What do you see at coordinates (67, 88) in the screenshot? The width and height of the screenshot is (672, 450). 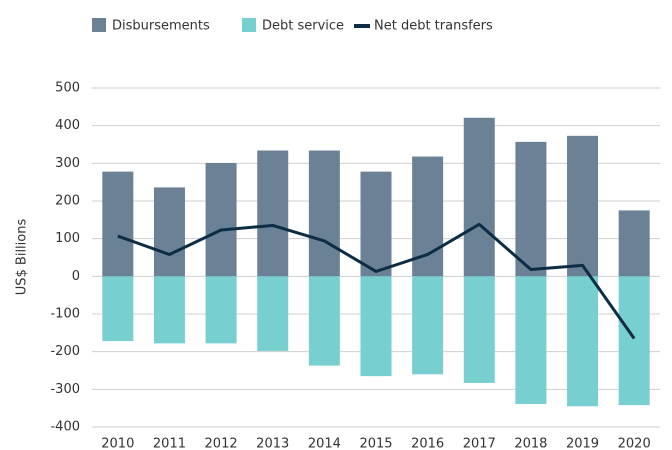 I see `y-tick-label: 500` at bounding box center [67, 88].